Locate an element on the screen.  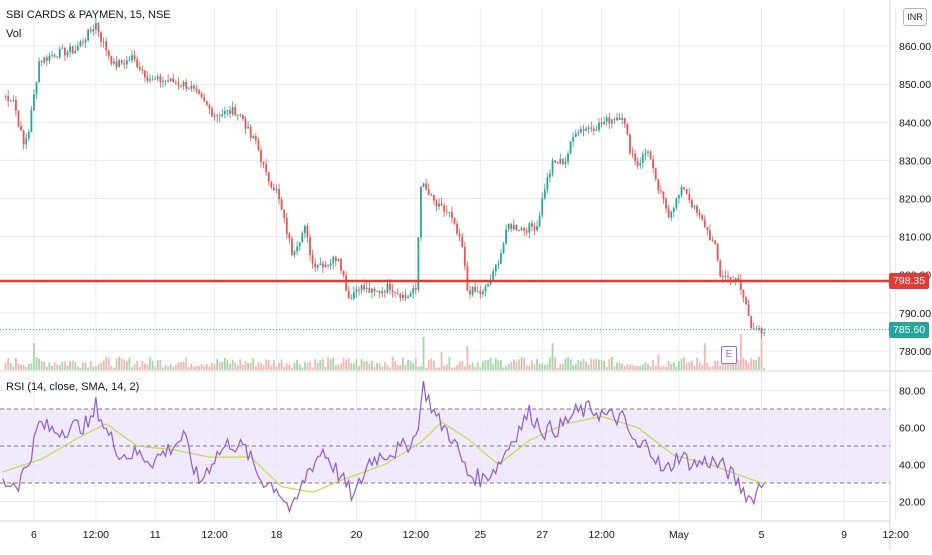
currency-badge: INR is located at coordinates (915, 17).